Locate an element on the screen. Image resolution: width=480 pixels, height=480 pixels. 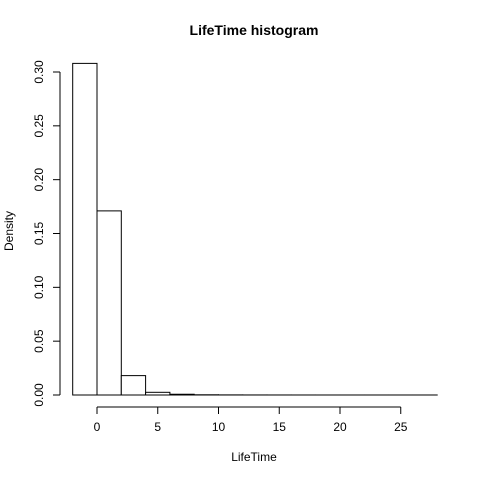
x-axis-label: LifeTime is located at coordinates (254, 457).